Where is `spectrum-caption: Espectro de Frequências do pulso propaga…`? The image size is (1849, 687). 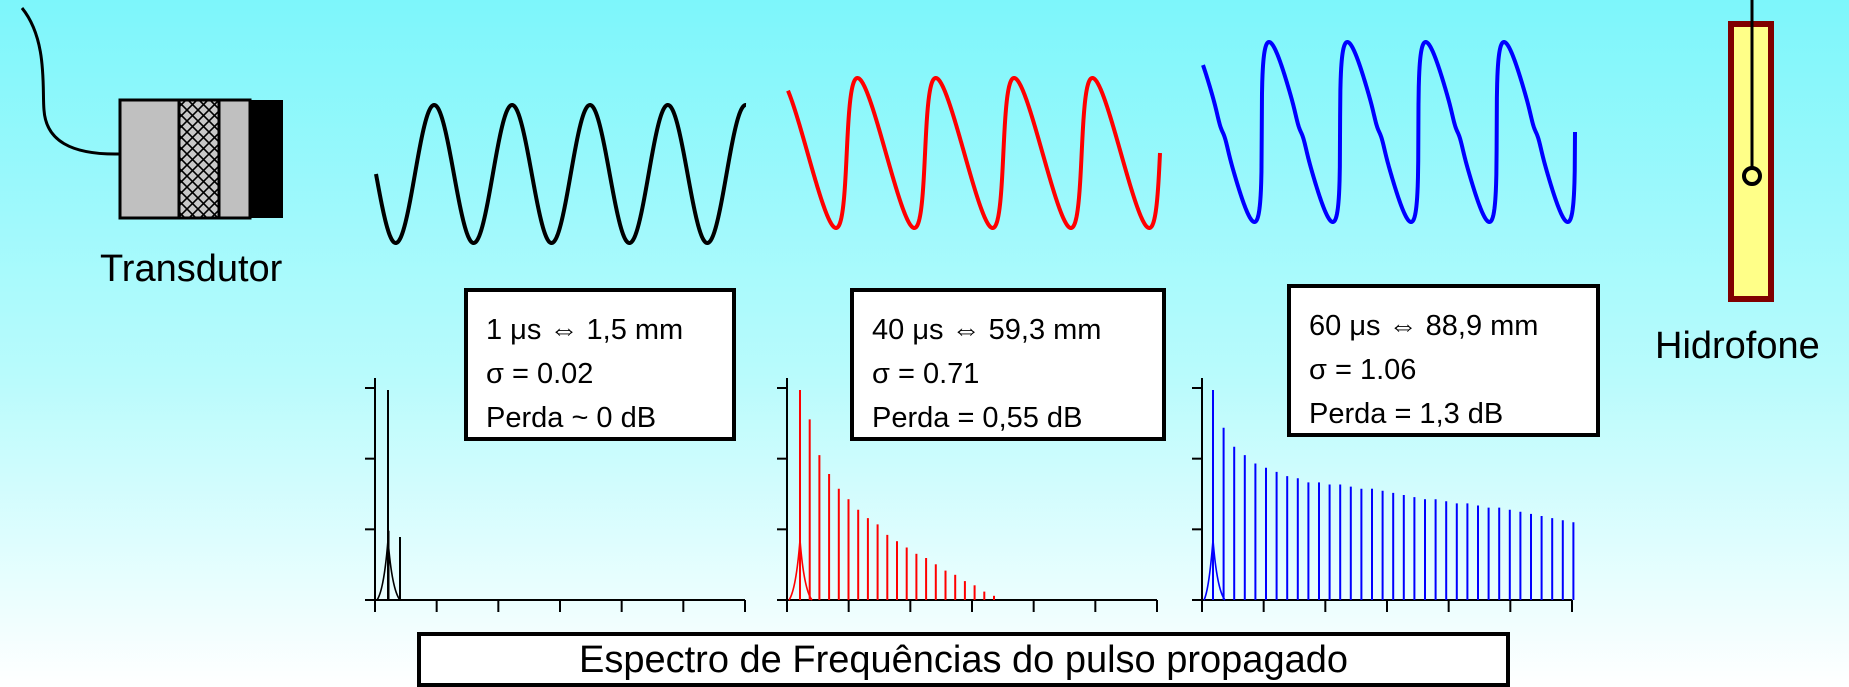
spectrum-caption: Espectro de Frequências do pulso propaga… is located at coordinates (963, 659).